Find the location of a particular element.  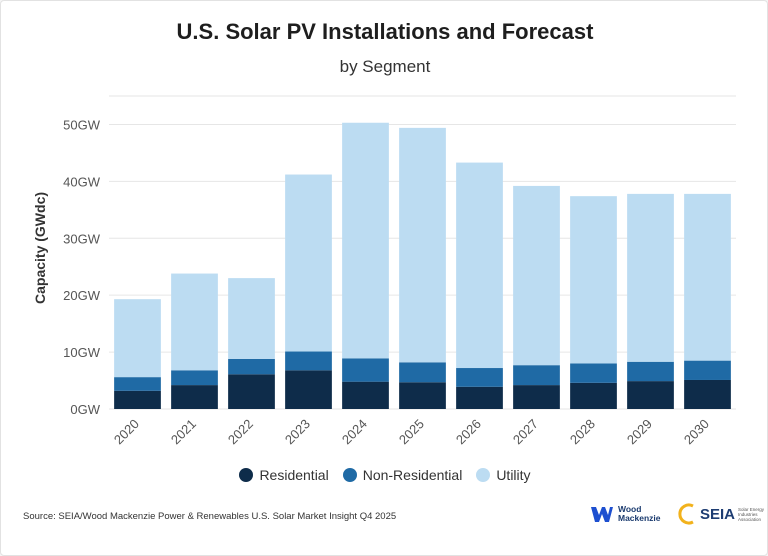

legend-label: Non-Residential is located at coordinates (412, 475).